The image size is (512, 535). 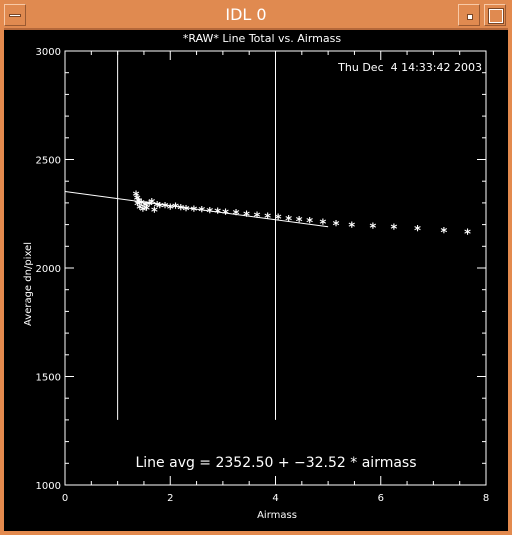 What do you see at coordinates (275, 498) in the screenshot?
I see `x-tick-label: 4` at bounding box center [275, 498].